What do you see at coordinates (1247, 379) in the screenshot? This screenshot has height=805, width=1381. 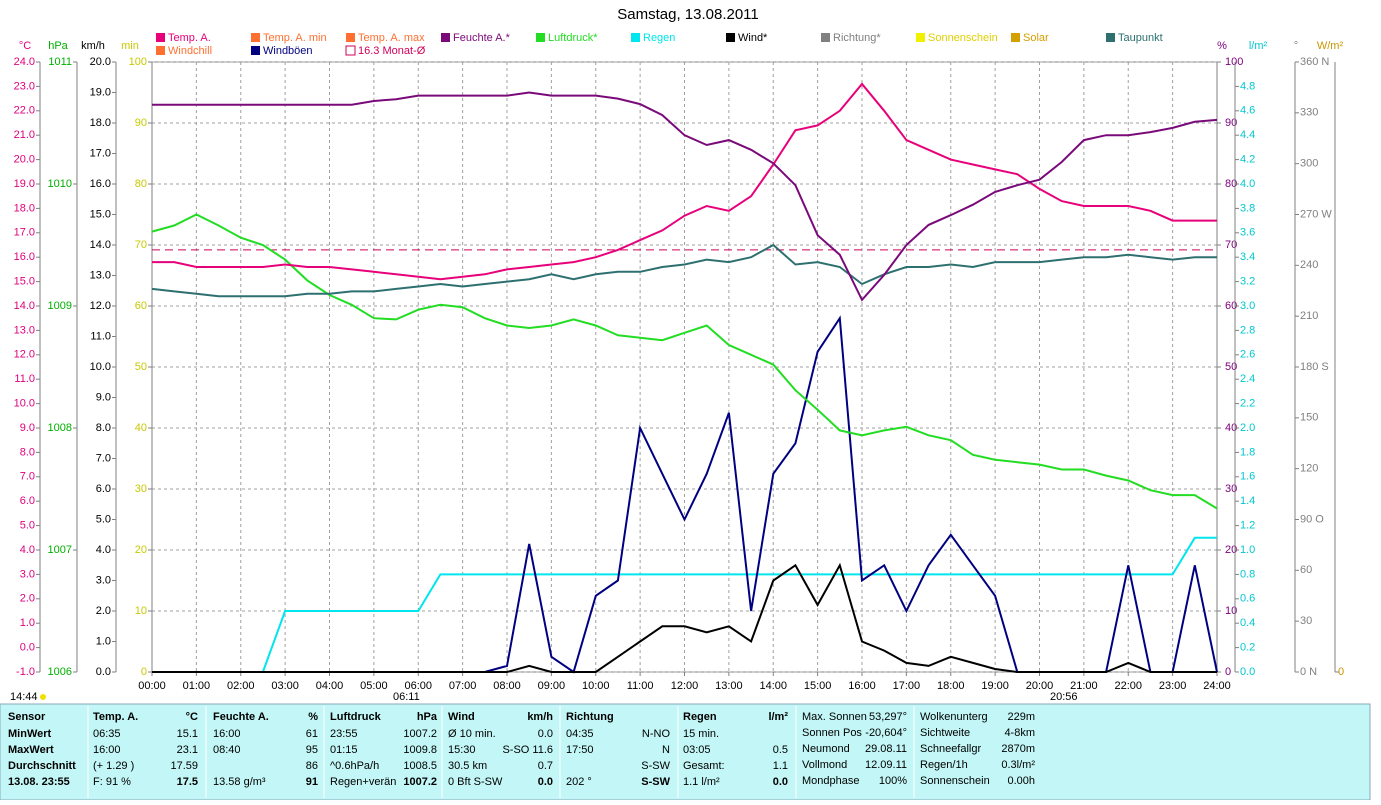 I see `y-tick-label: 2.4` at bounding box center [1247, 379].